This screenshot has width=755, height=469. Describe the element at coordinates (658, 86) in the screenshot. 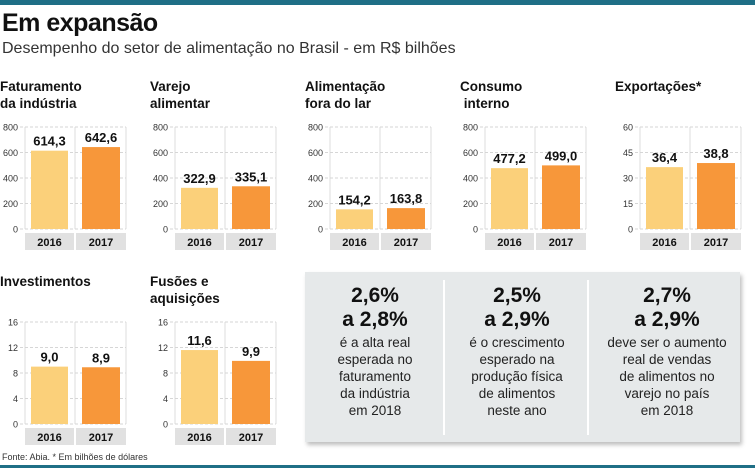

I see `chart-title: Exportações*` at that location.